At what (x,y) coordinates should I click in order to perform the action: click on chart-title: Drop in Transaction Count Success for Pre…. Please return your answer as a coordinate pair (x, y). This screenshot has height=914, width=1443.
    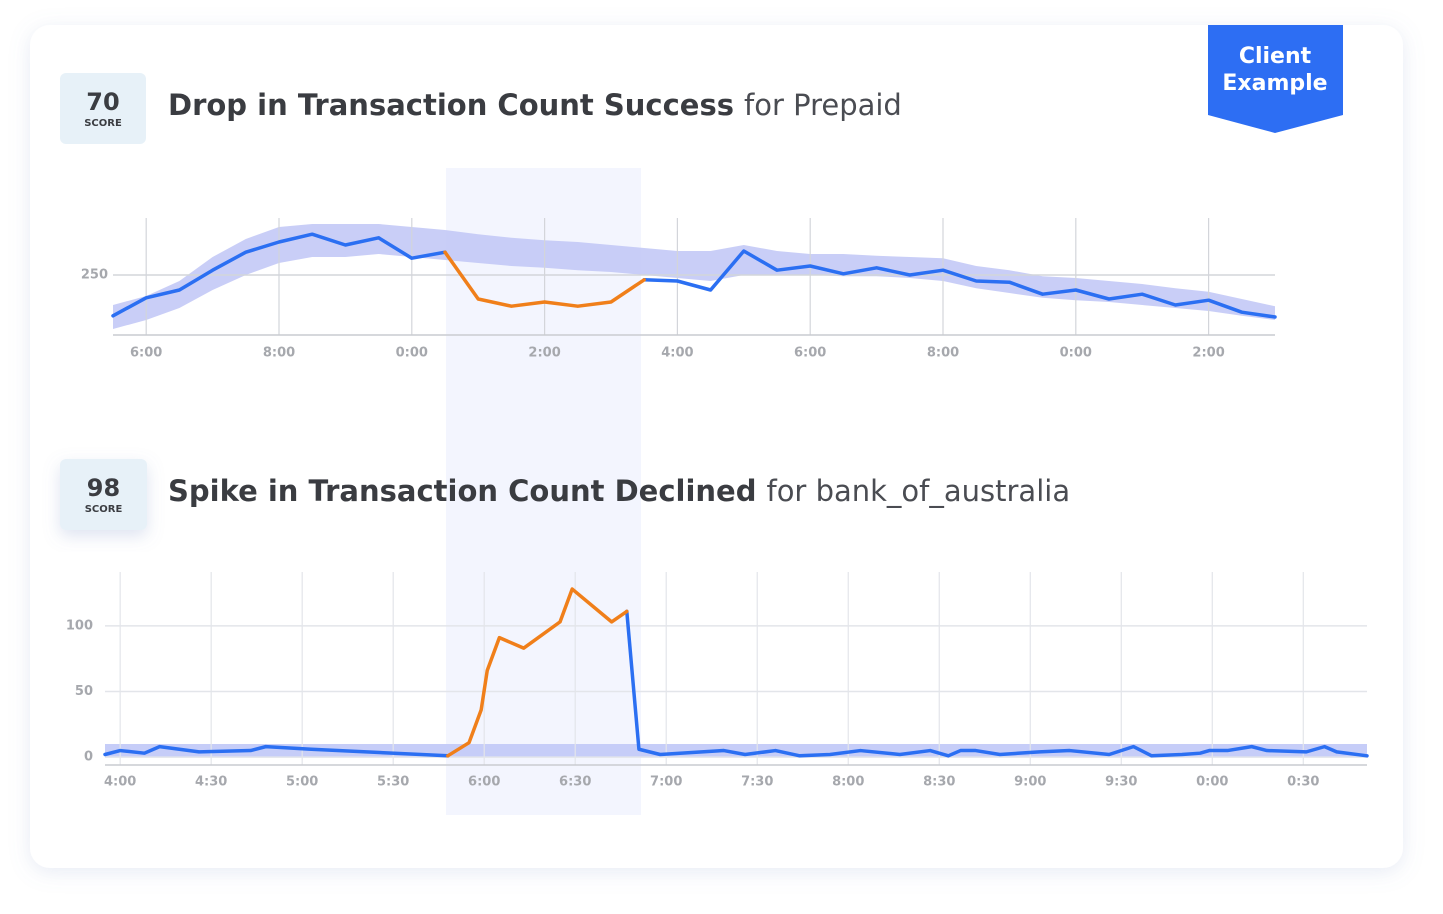
    Looking at the image, I should click on (535, 105).